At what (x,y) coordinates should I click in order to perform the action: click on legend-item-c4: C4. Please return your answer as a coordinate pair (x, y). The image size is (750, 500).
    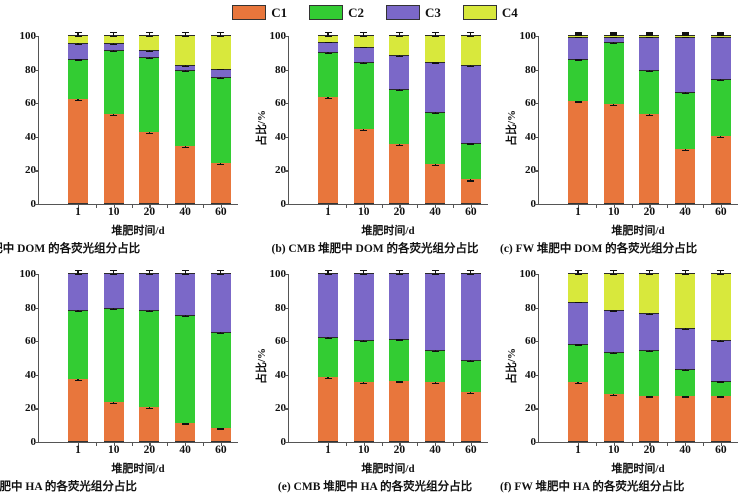
    Looking at the image, I should click on (490, 12).